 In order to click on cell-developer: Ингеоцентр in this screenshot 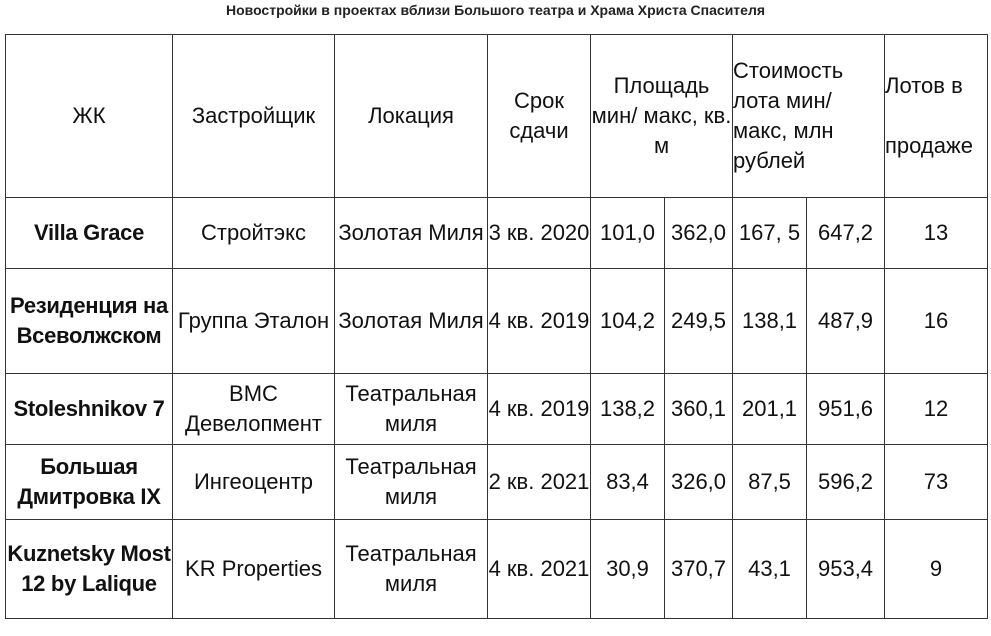, I will do `click(253, 482)`.